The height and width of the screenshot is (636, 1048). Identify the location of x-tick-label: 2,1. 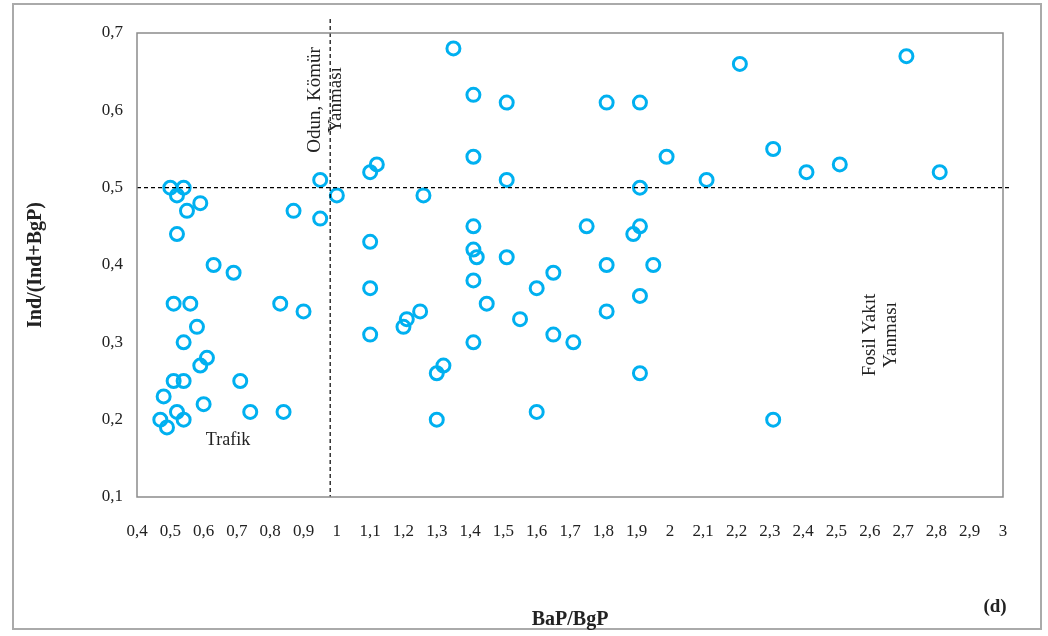
(703, 530).